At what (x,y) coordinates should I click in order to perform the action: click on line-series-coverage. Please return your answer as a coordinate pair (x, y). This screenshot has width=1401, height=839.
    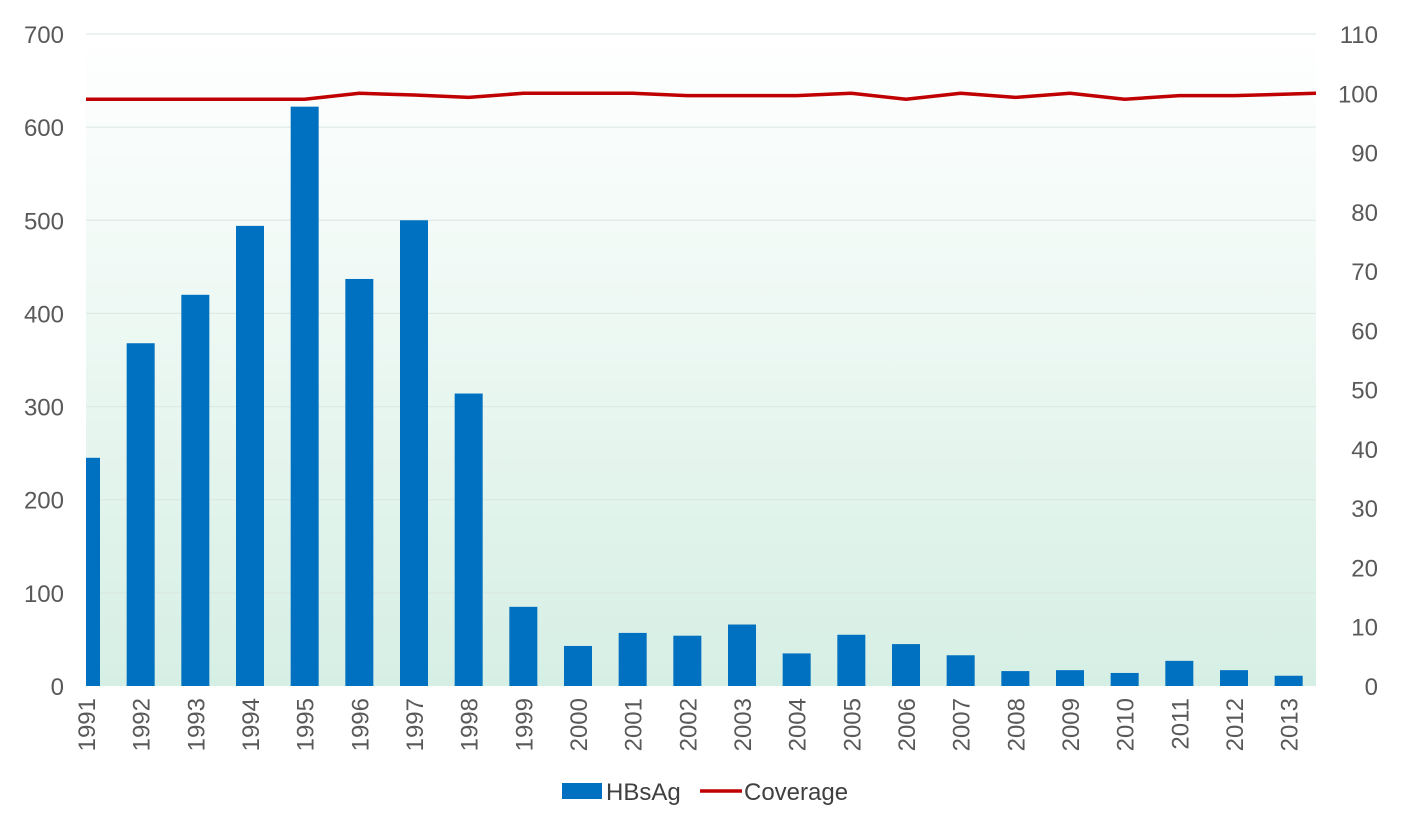
    Looking at the image, I should click on (701, 96).